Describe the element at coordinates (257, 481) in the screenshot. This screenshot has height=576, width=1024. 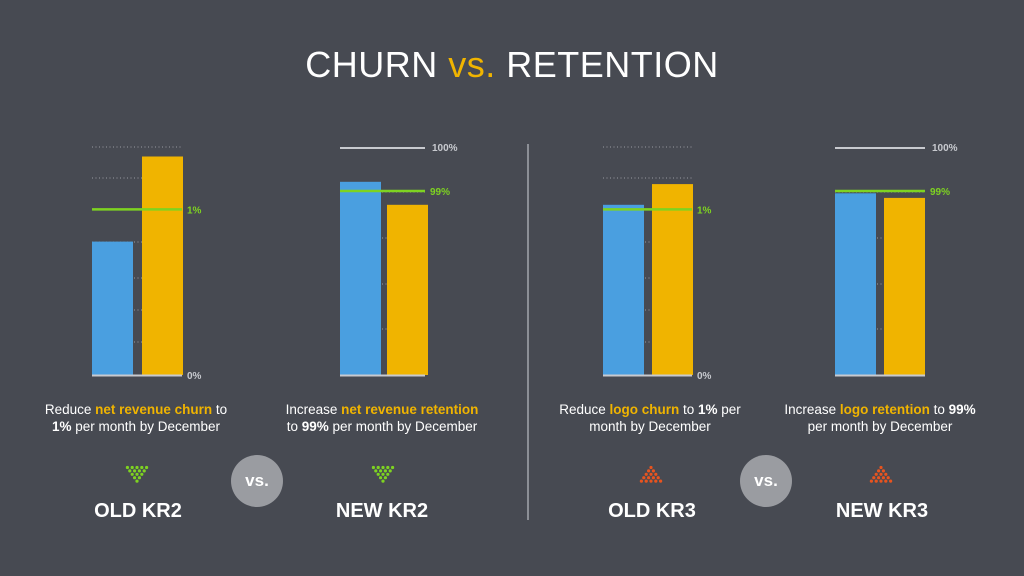
I see `vs-badge-kr2: vs.` at that location.